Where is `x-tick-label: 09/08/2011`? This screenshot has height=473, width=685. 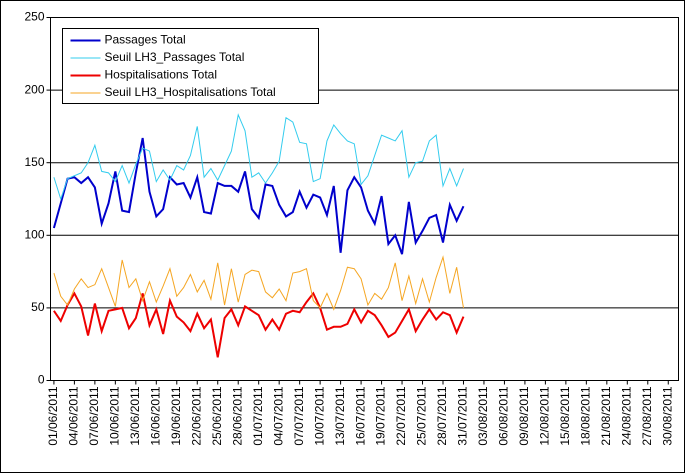
x-tick-label: 09/08/2011 is located at coordinates (524, 415).